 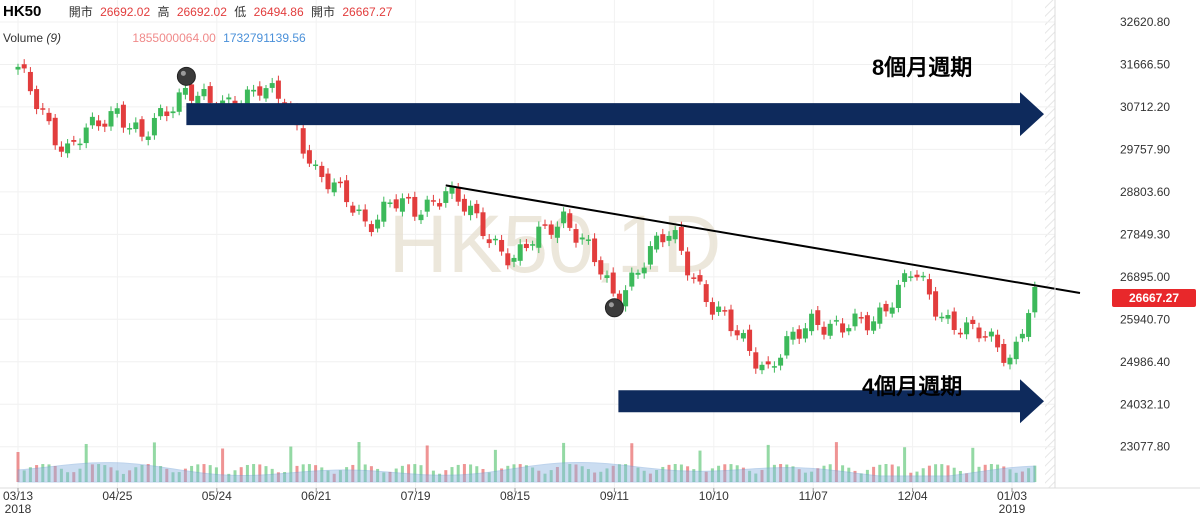 What do you see at coordinates (1050, 244) in the screenshot?
I see `future-zone` at bounding box center [1050, 244].